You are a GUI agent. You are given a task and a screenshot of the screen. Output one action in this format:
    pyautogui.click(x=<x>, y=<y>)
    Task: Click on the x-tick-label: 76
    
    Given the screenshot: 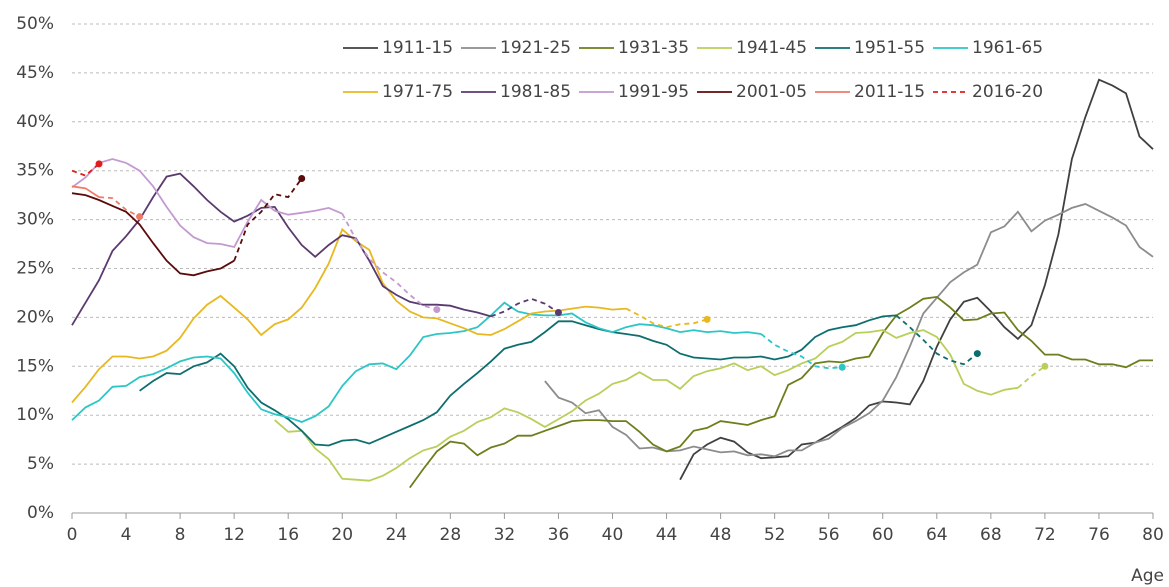 What is the action you would take?
    pyautogui.click(x=1099, y=535)
    